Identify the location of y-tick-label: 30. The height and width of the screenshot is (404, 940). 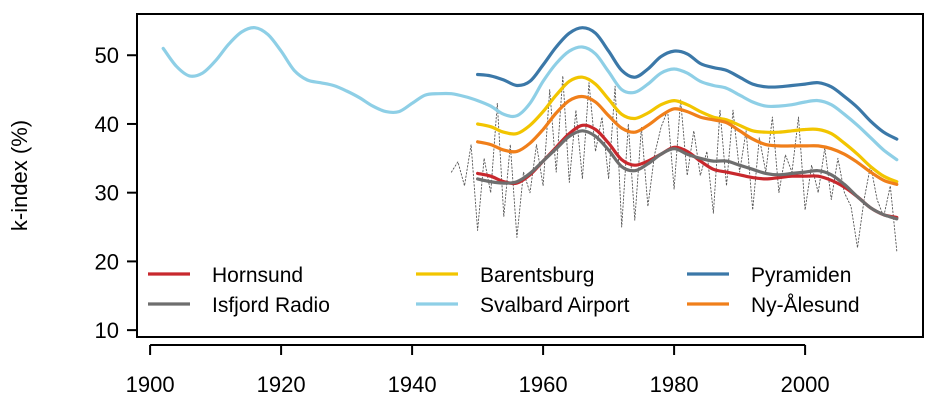
(107, 193).